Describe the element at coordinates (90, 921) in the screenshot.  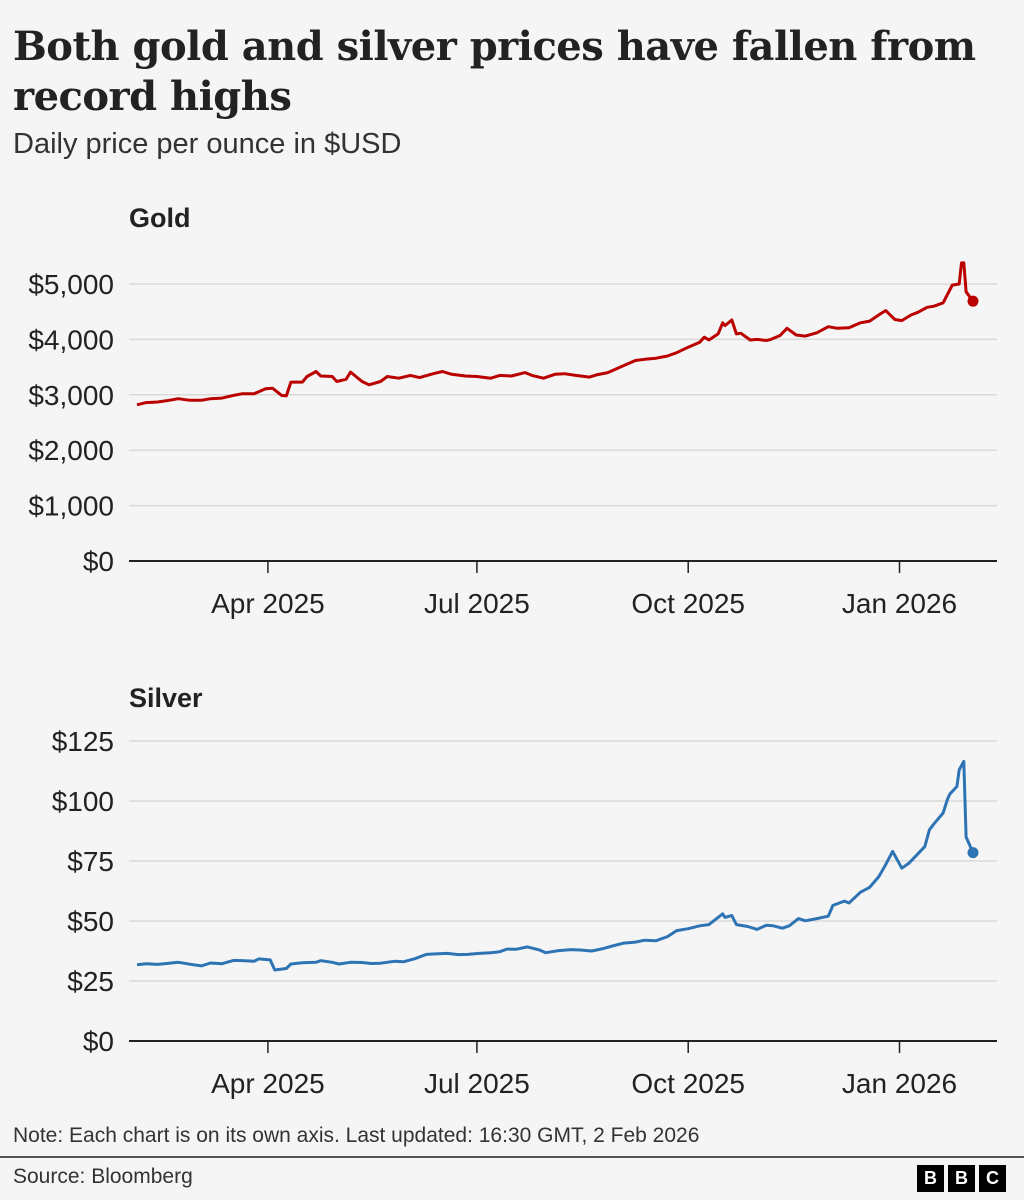
I see `y-tick-label: $50` at that location.